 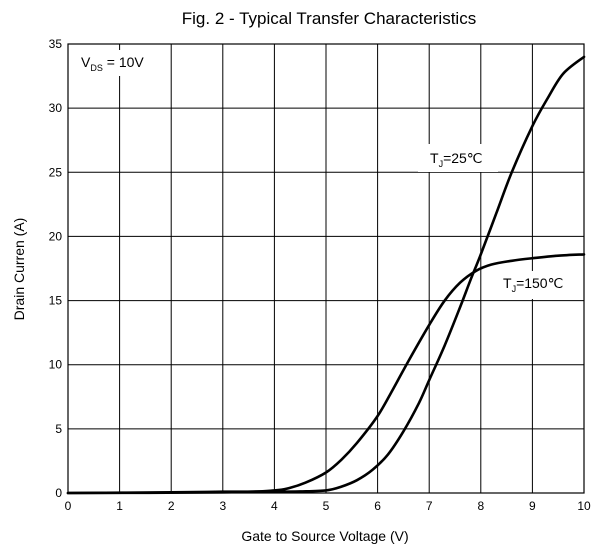 What do you see at coordinates (532, 506) in the screenshot?
I see `x-tick-label: 9` at bounding box center [532, 506].